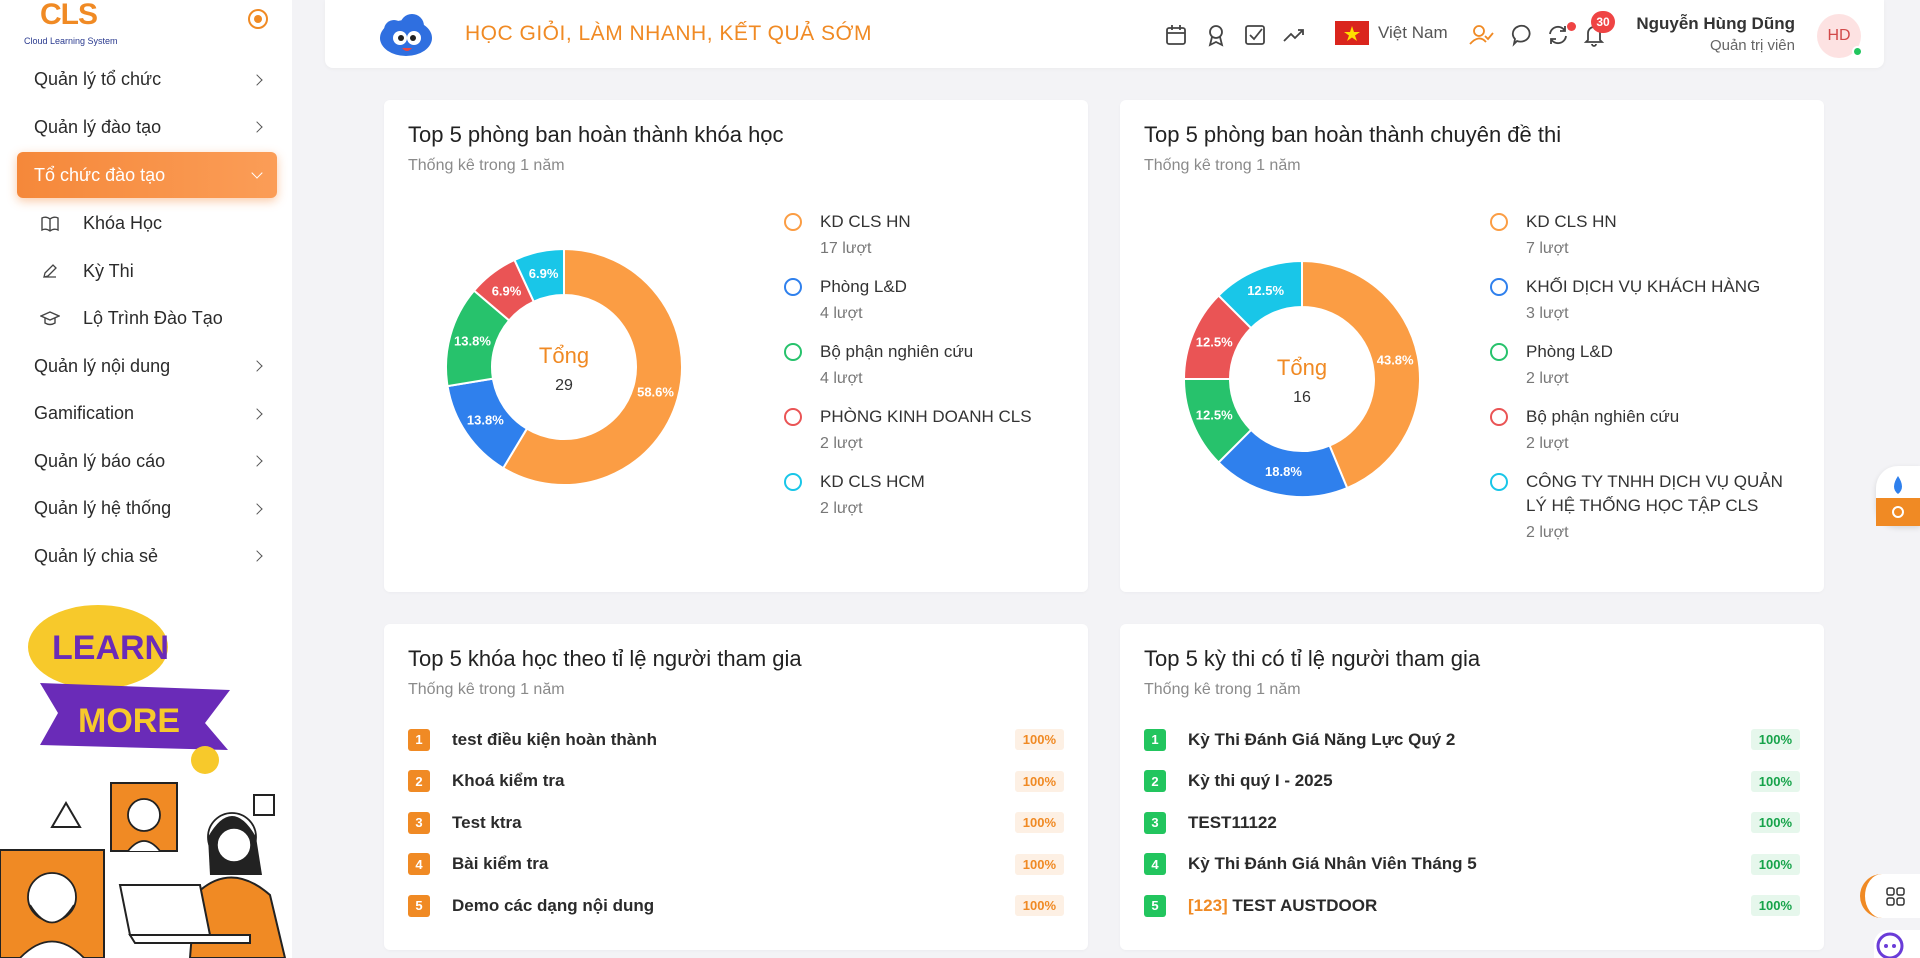  Describe the element at coordinates (1524, 35) in the screenshot. I see `chat-icon` at that location.